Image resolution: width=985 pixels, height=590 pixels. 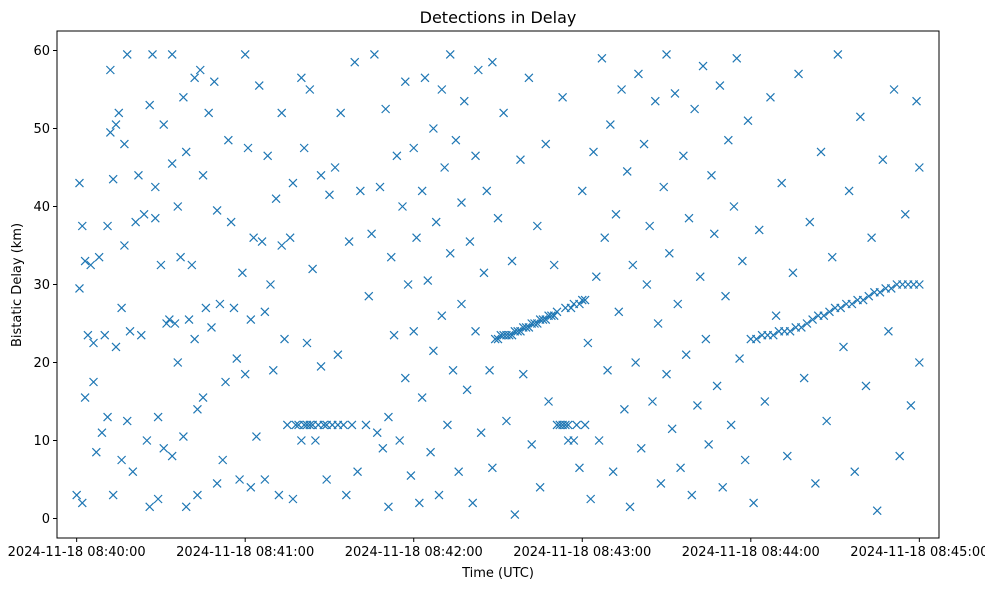 I want to click on y-tick-label: 0, so click(x=46, y=519).